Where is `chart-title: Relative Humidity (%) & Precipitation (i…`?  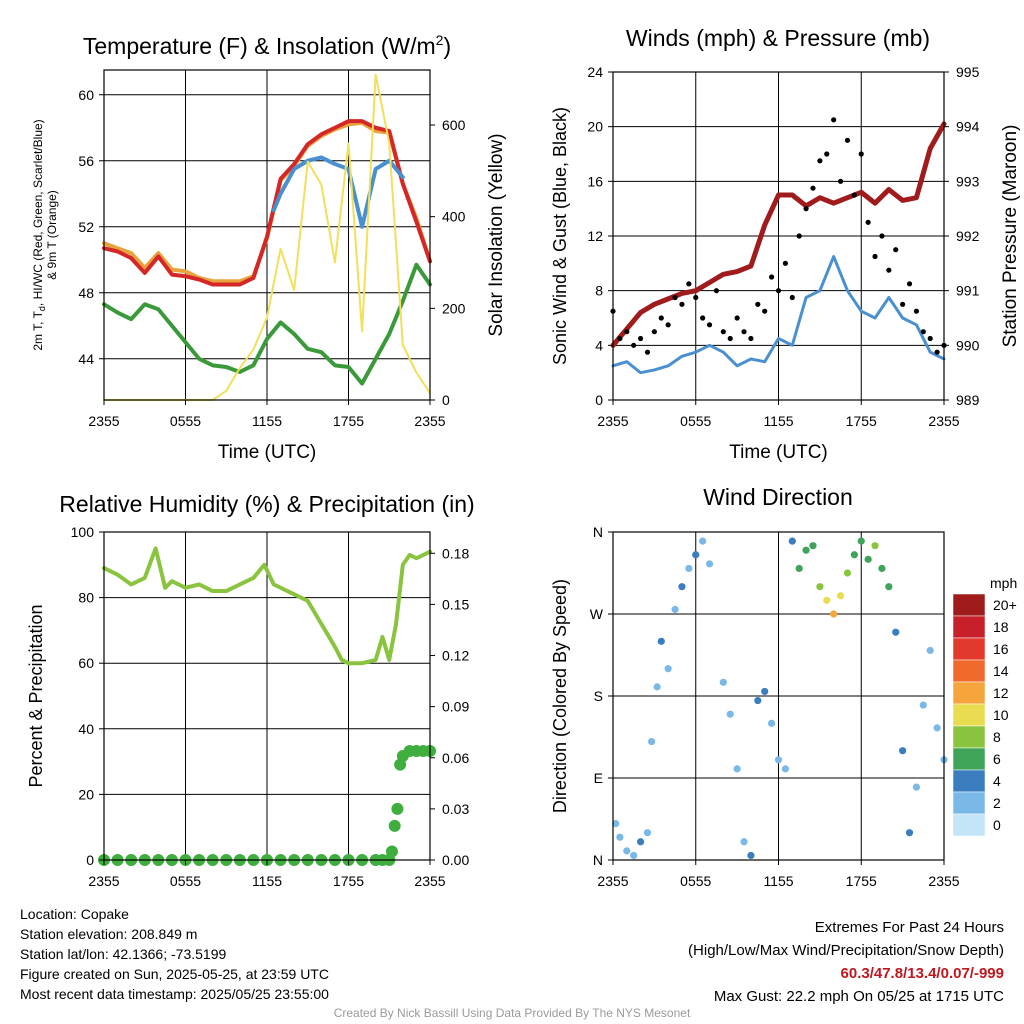 chart-title: Relative Humidity (%) & Precipitation (i… is located at coordinates (266, 504).